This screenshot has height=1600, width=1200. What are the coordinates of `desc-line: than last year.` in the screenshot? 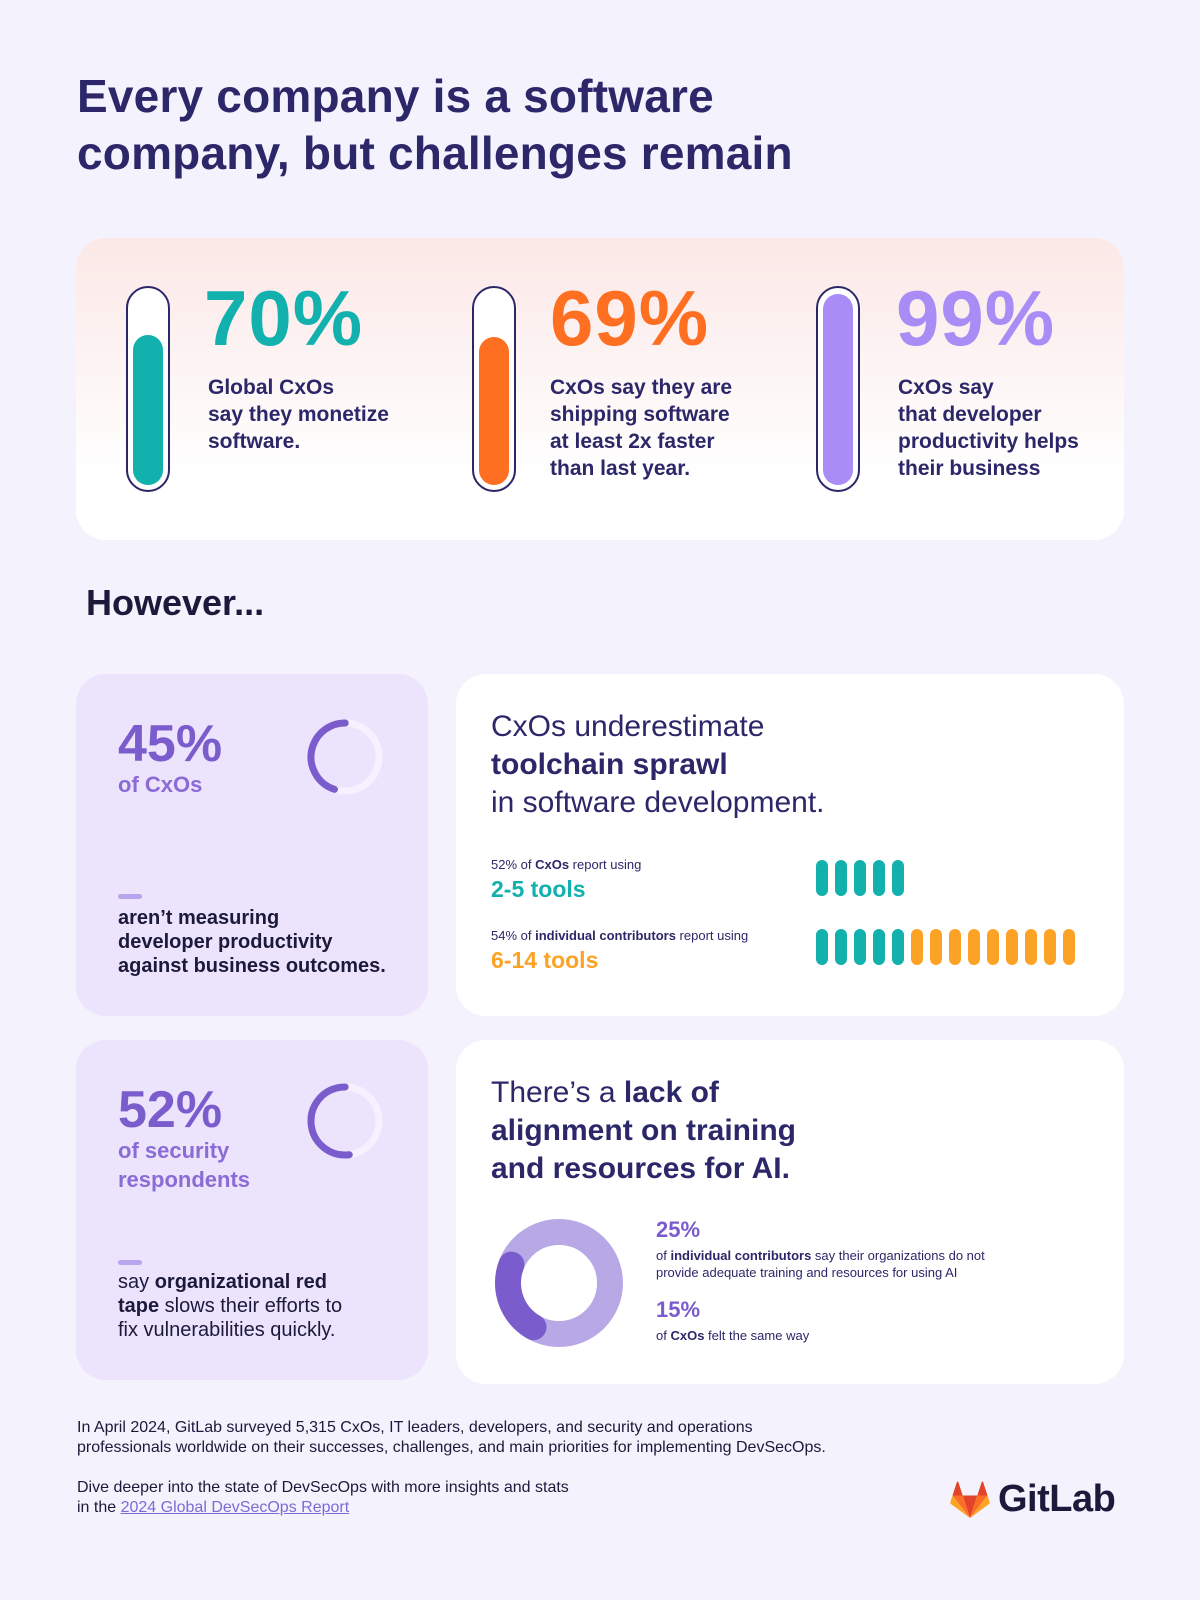 It's located at (620, 468).